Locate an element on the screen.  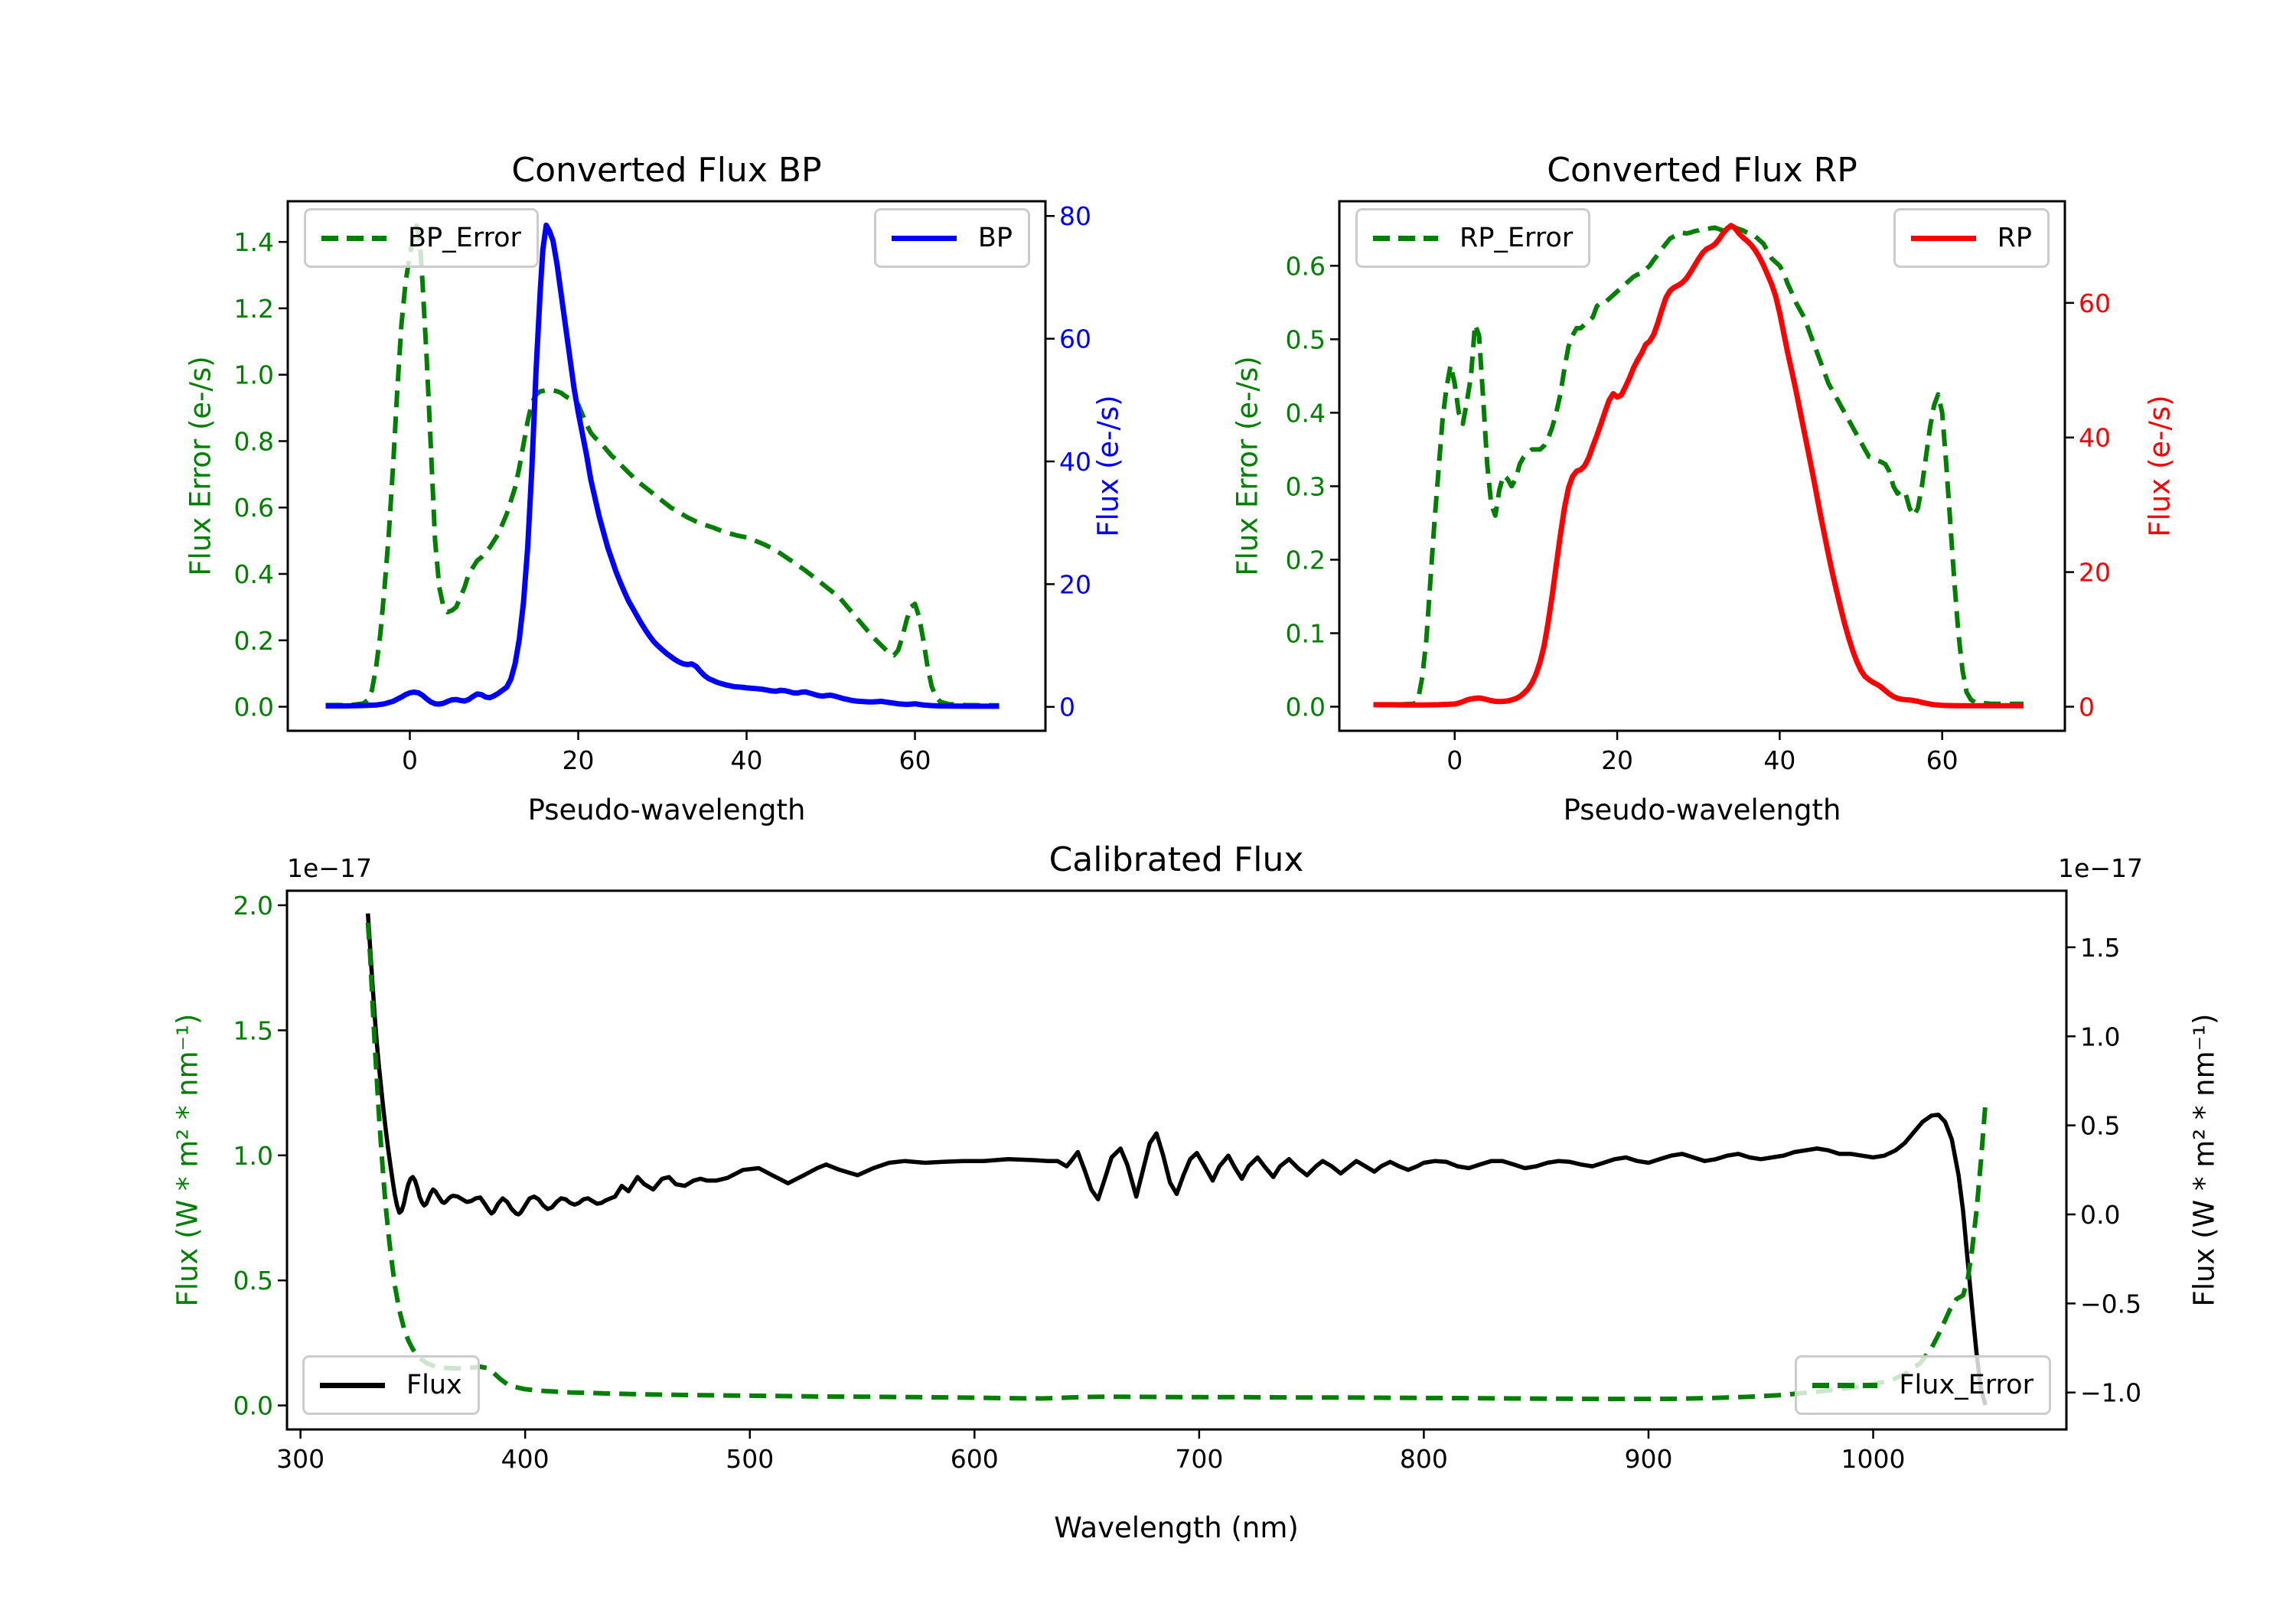
legend-label-bp: BP is located at coordinates (995, 238).